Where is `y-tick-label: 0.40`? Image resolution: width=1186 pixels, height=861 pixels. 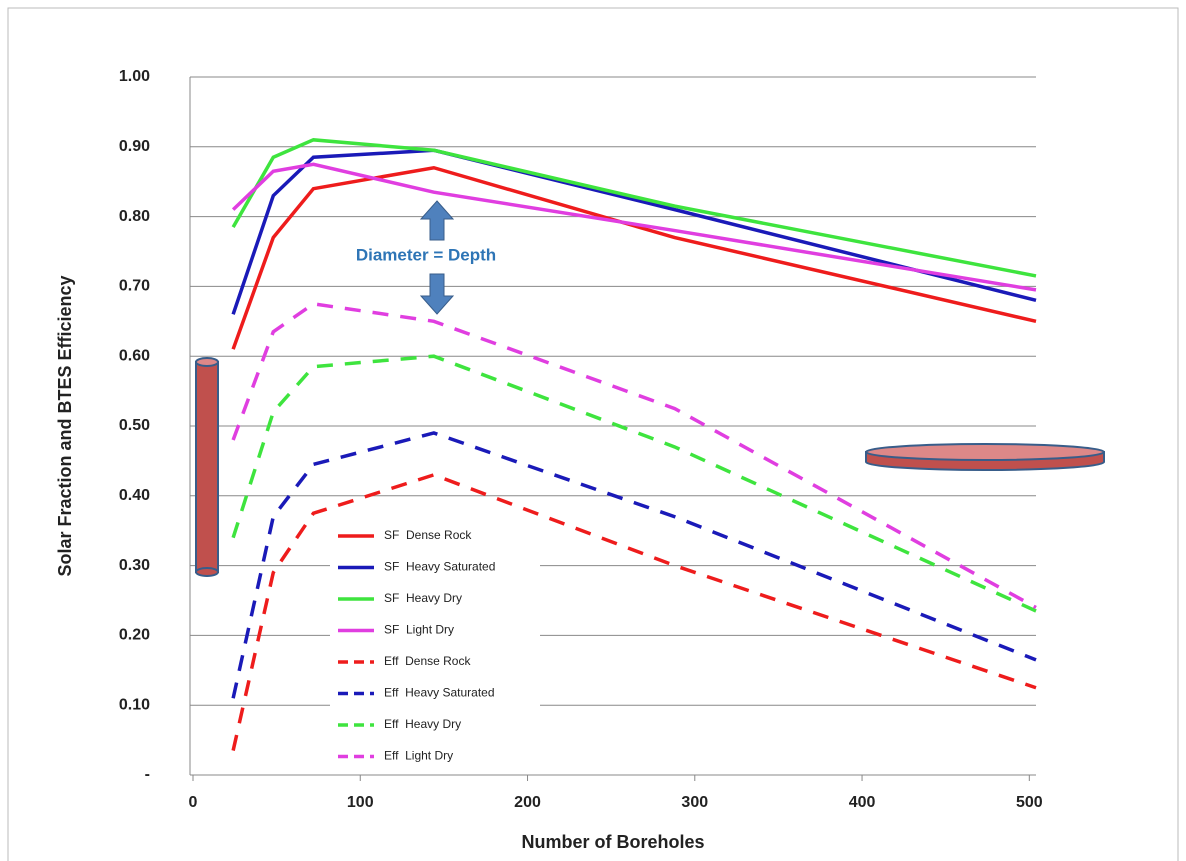
y-tick-label: 0.40 is located at coordinates (134, 495).